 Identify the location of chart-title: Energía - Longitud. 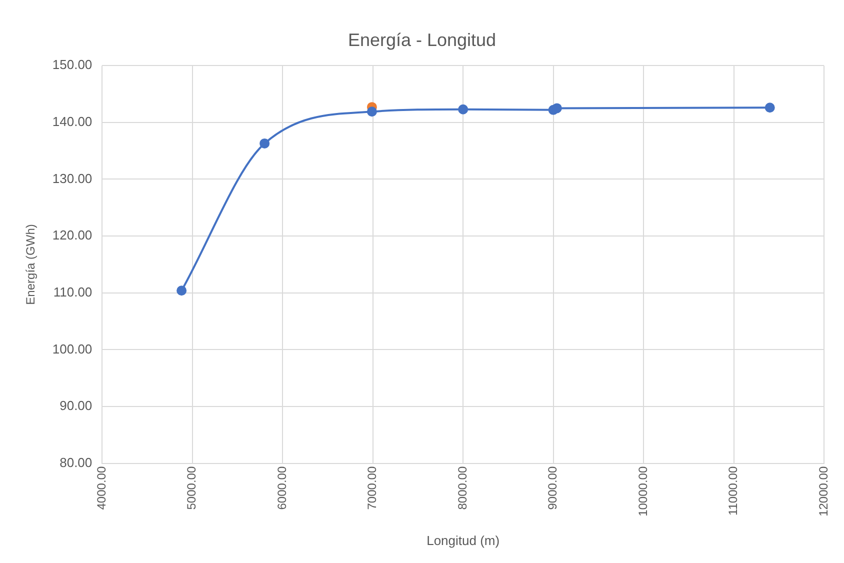
(422, 40).